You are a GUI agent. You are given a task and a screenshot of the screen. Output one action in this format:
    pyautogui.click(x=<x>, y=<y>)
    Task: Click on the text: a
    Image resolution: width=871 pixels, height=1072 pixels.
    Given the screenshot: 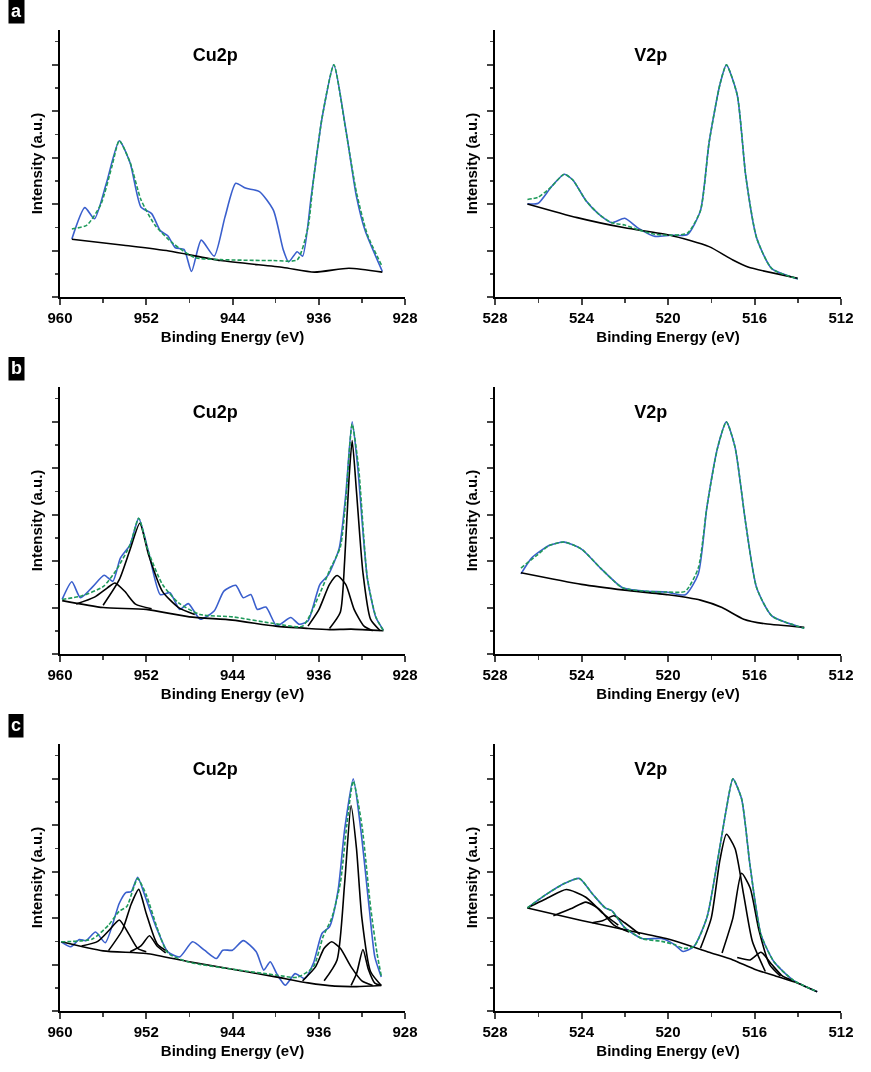 What is the action you would take?
    pyautogui.click(x=16, y=11)
    